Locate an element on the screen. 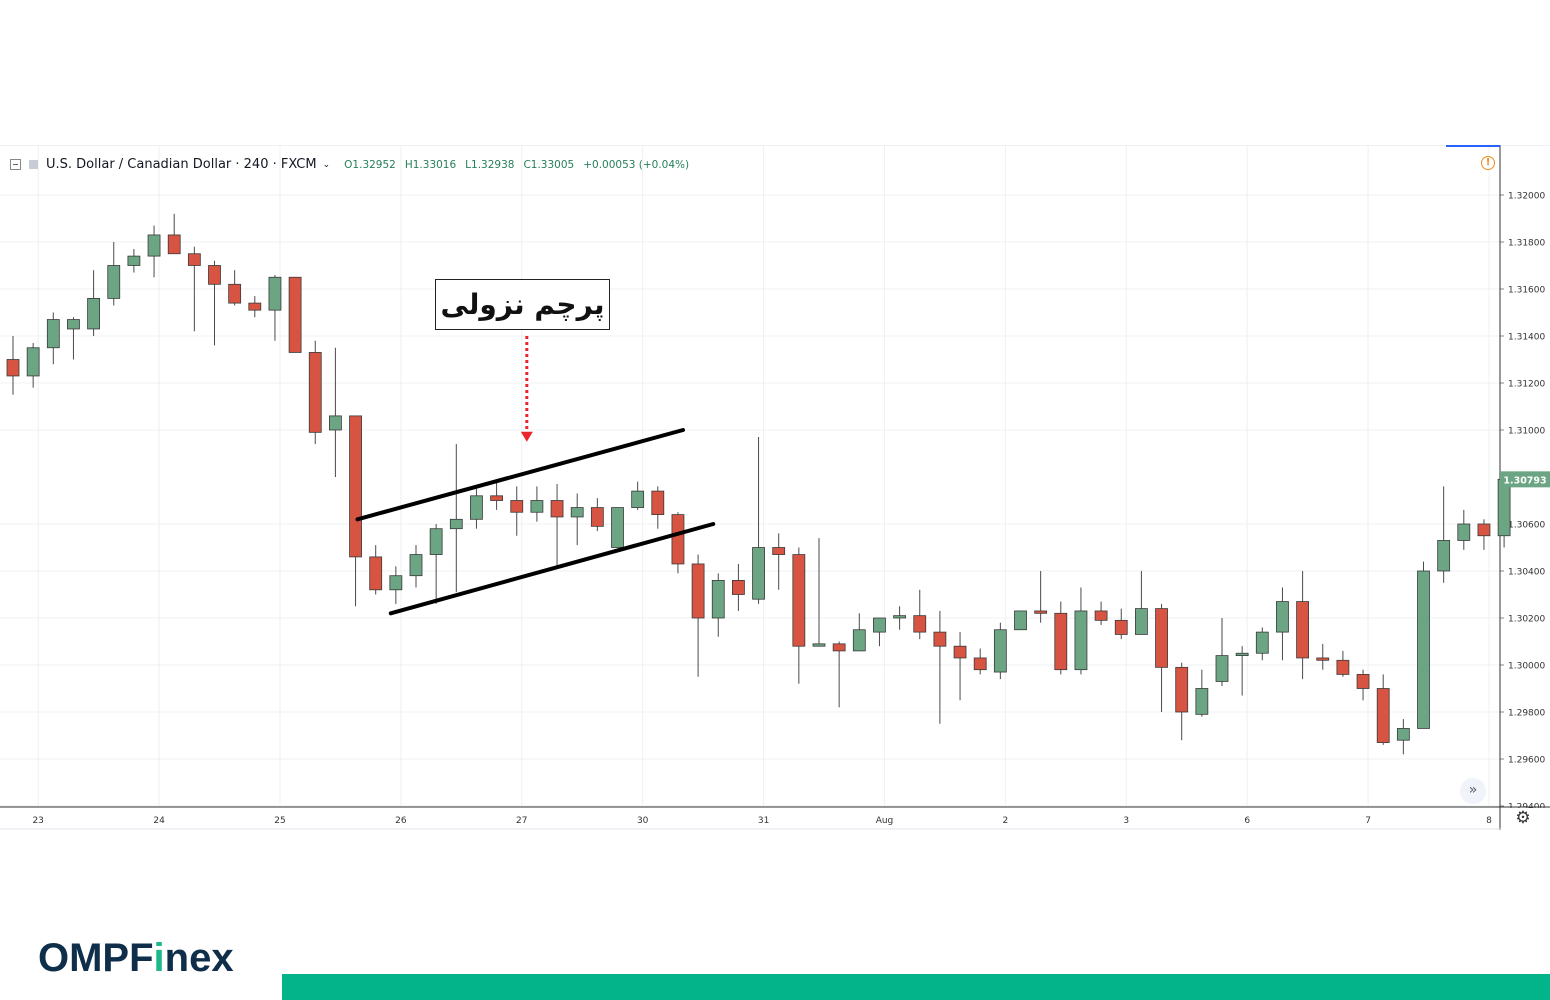  x-tick-label: 2 is located at coordinates (1006, 821).